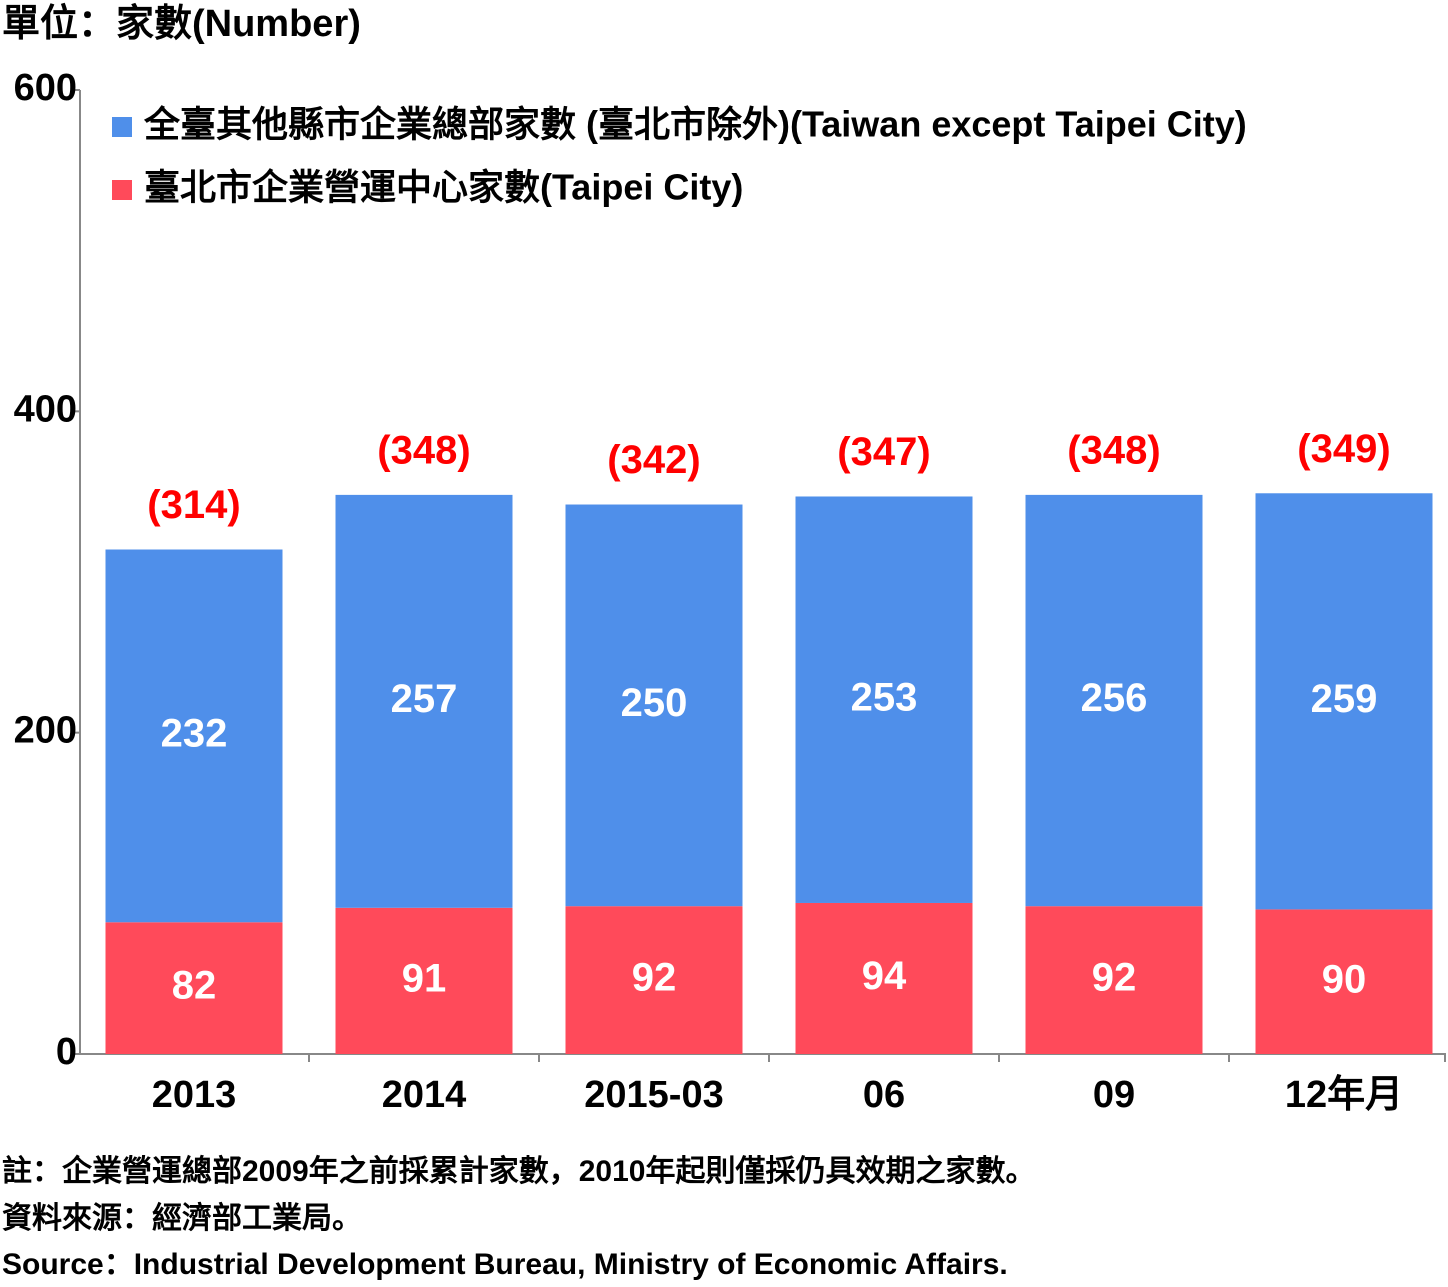 The height and width of the screenshot is (1287, 1448). What do you see at coordinates (194, 1095) in the screenshot?
I see `x-tick-label: 2013` at bounding box center [194, 1095].